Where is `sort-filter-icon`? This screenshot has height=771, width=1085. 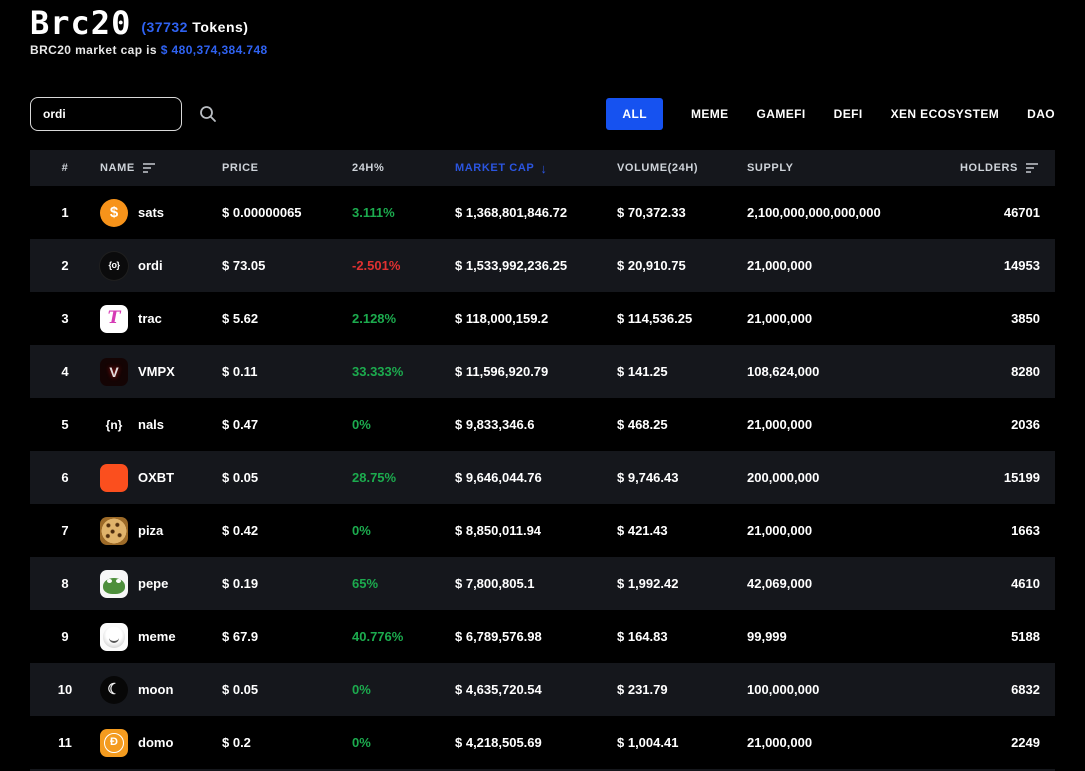
sort-filter-icon is located at coordinates (1032, 168).